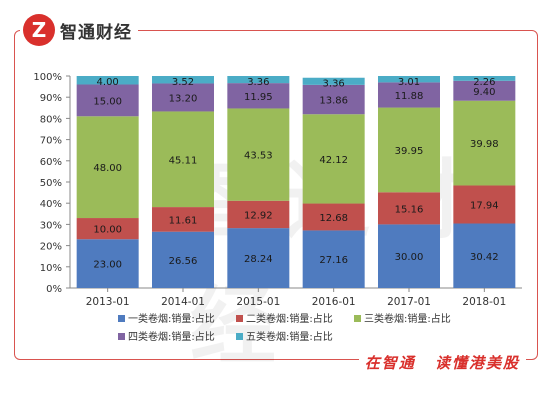 The width and height of the screenshot is (554, 403). I want to click on data-label: 9.40, so click(484, 92).